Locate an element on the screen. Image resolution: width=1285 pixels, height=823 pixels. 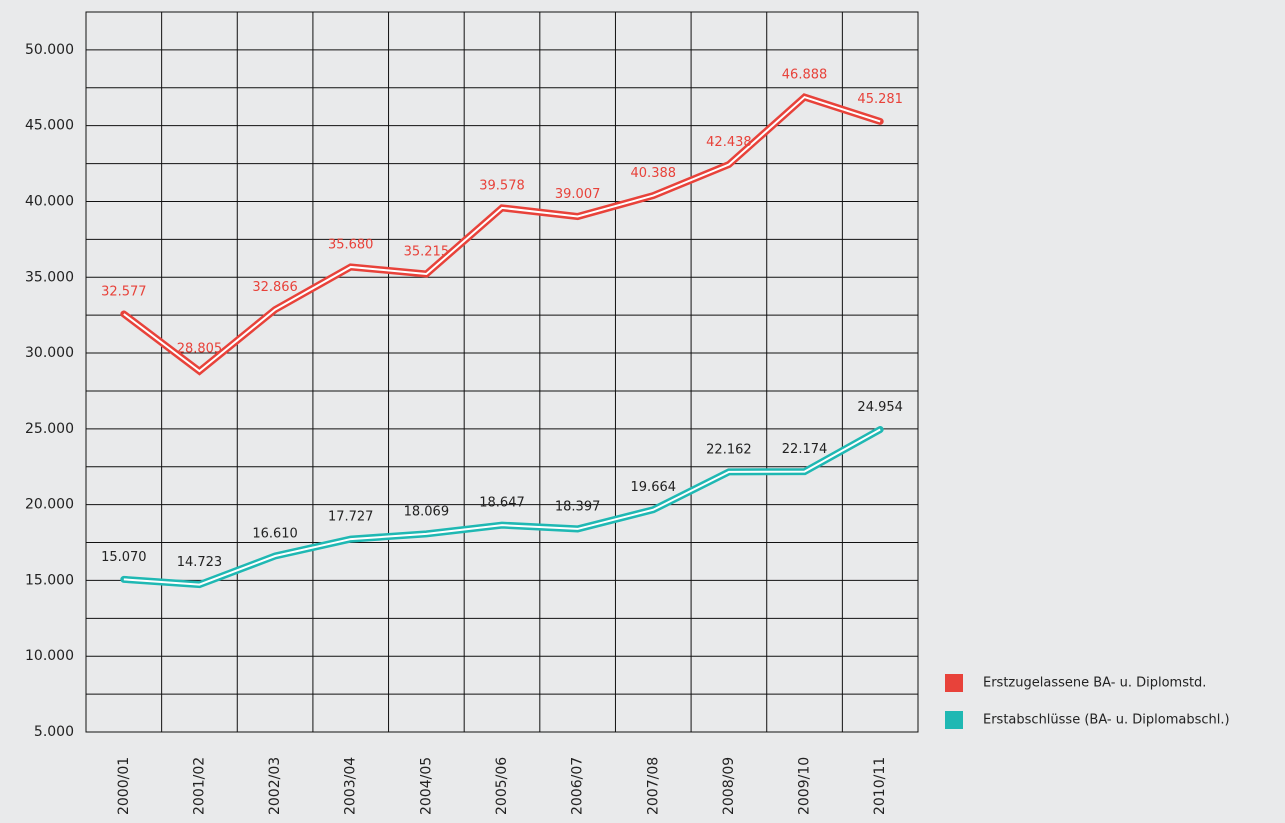
value-label: 16.610 is located at coordinates (275, 534).